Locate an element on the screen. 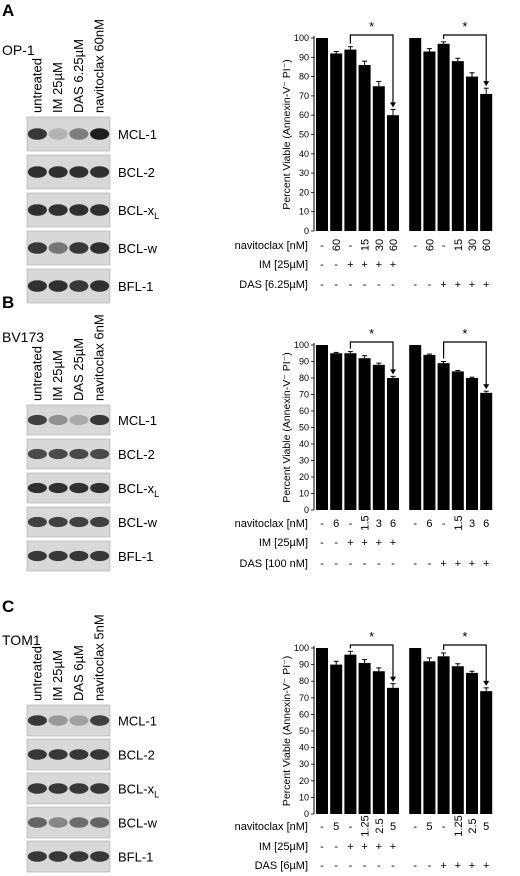 The image size is (520, 876). protein-subscript: L is located at coordinates (156, 795).